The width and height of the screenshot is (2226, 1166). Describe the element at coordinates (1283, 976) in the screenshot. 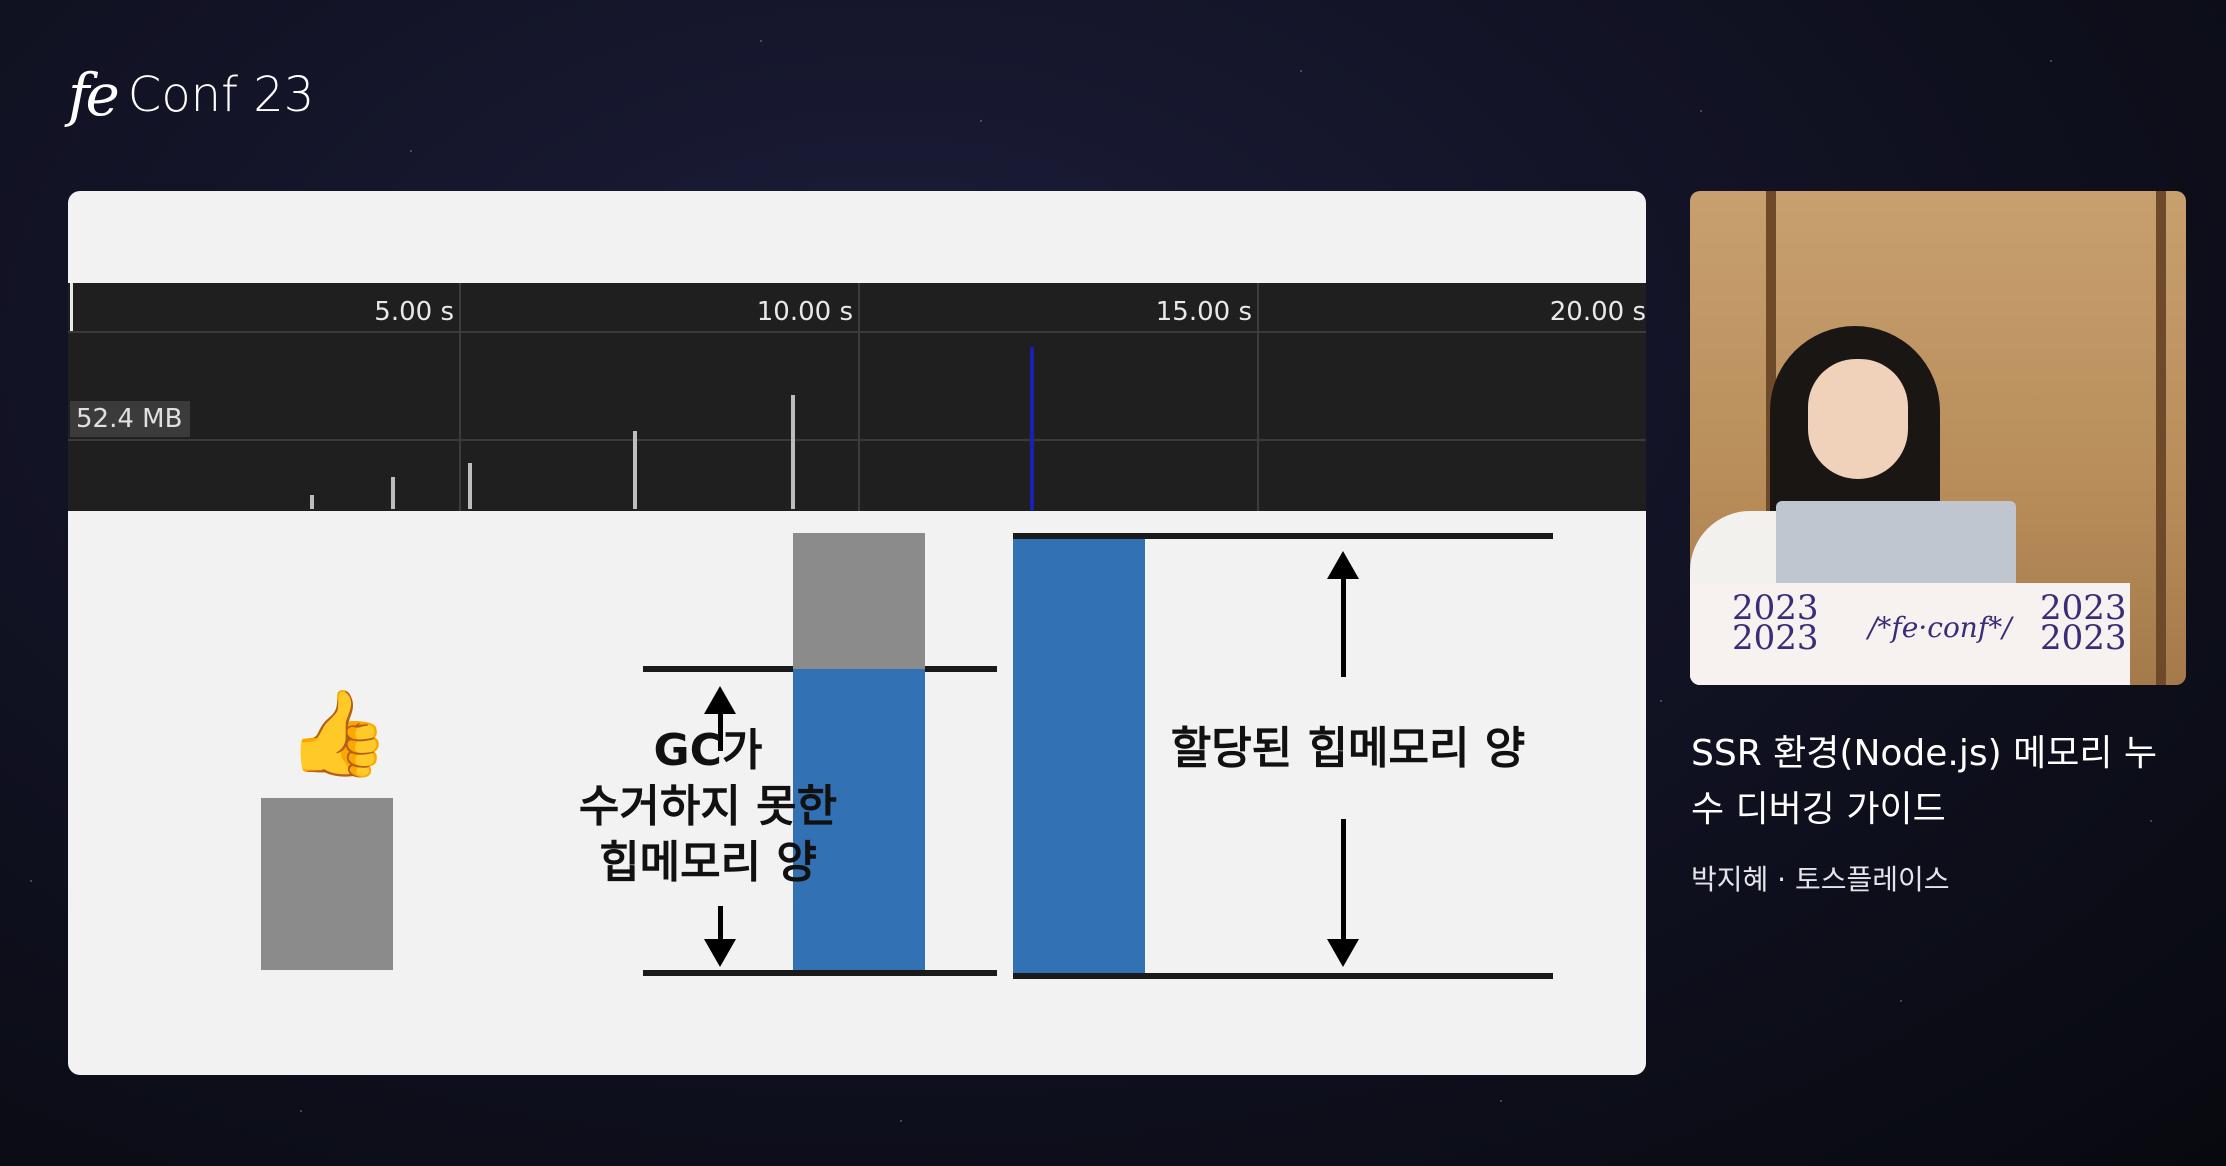

I see `allocated-bottom-line` at that location.